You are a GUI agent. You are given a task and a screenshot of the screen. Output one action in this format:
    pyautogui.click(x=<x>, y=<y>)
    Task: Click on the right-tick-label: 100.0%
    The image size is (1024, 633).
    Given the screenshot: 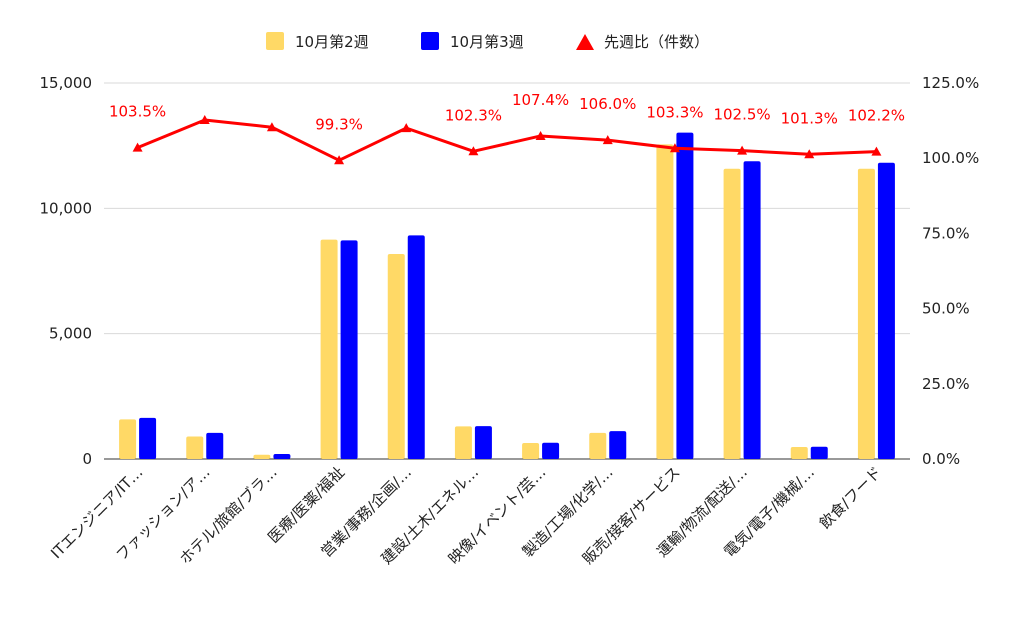 What is the action you would take?
    pyautogui.click(x=950, y=158)
    